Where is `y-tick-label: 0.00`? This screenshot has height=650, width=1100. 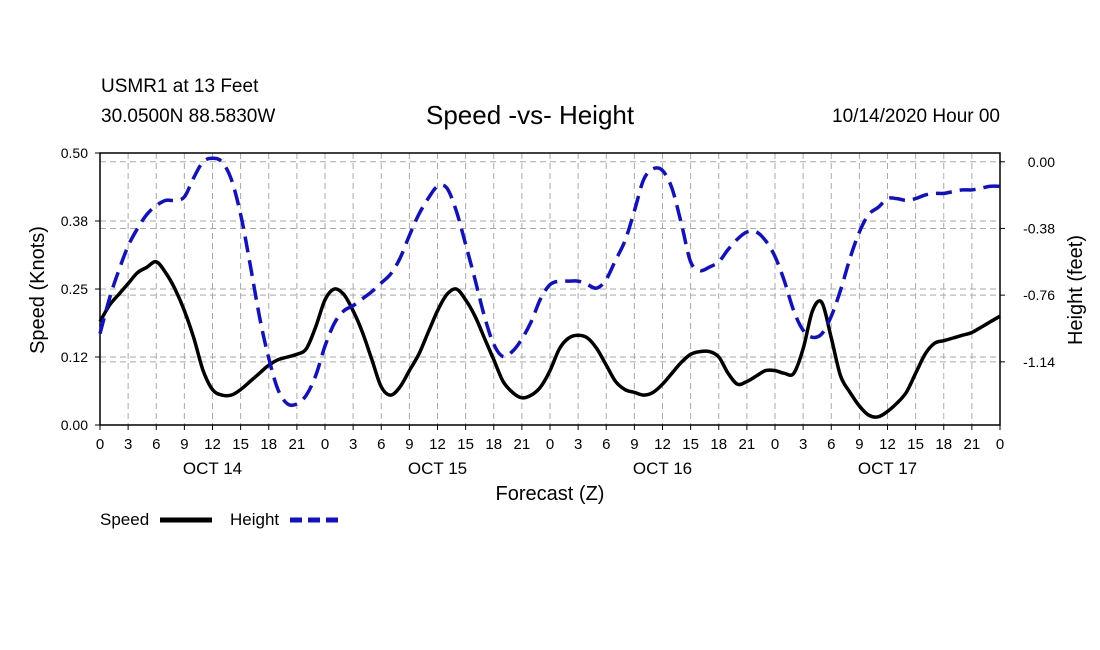
y-tick-label: 0.00 is located at coordinates (74, 425).